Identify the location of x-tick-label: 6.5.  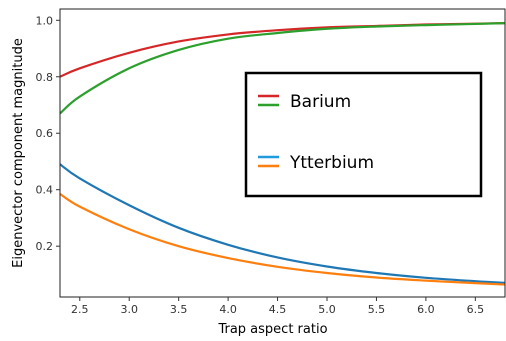
(476, 309).